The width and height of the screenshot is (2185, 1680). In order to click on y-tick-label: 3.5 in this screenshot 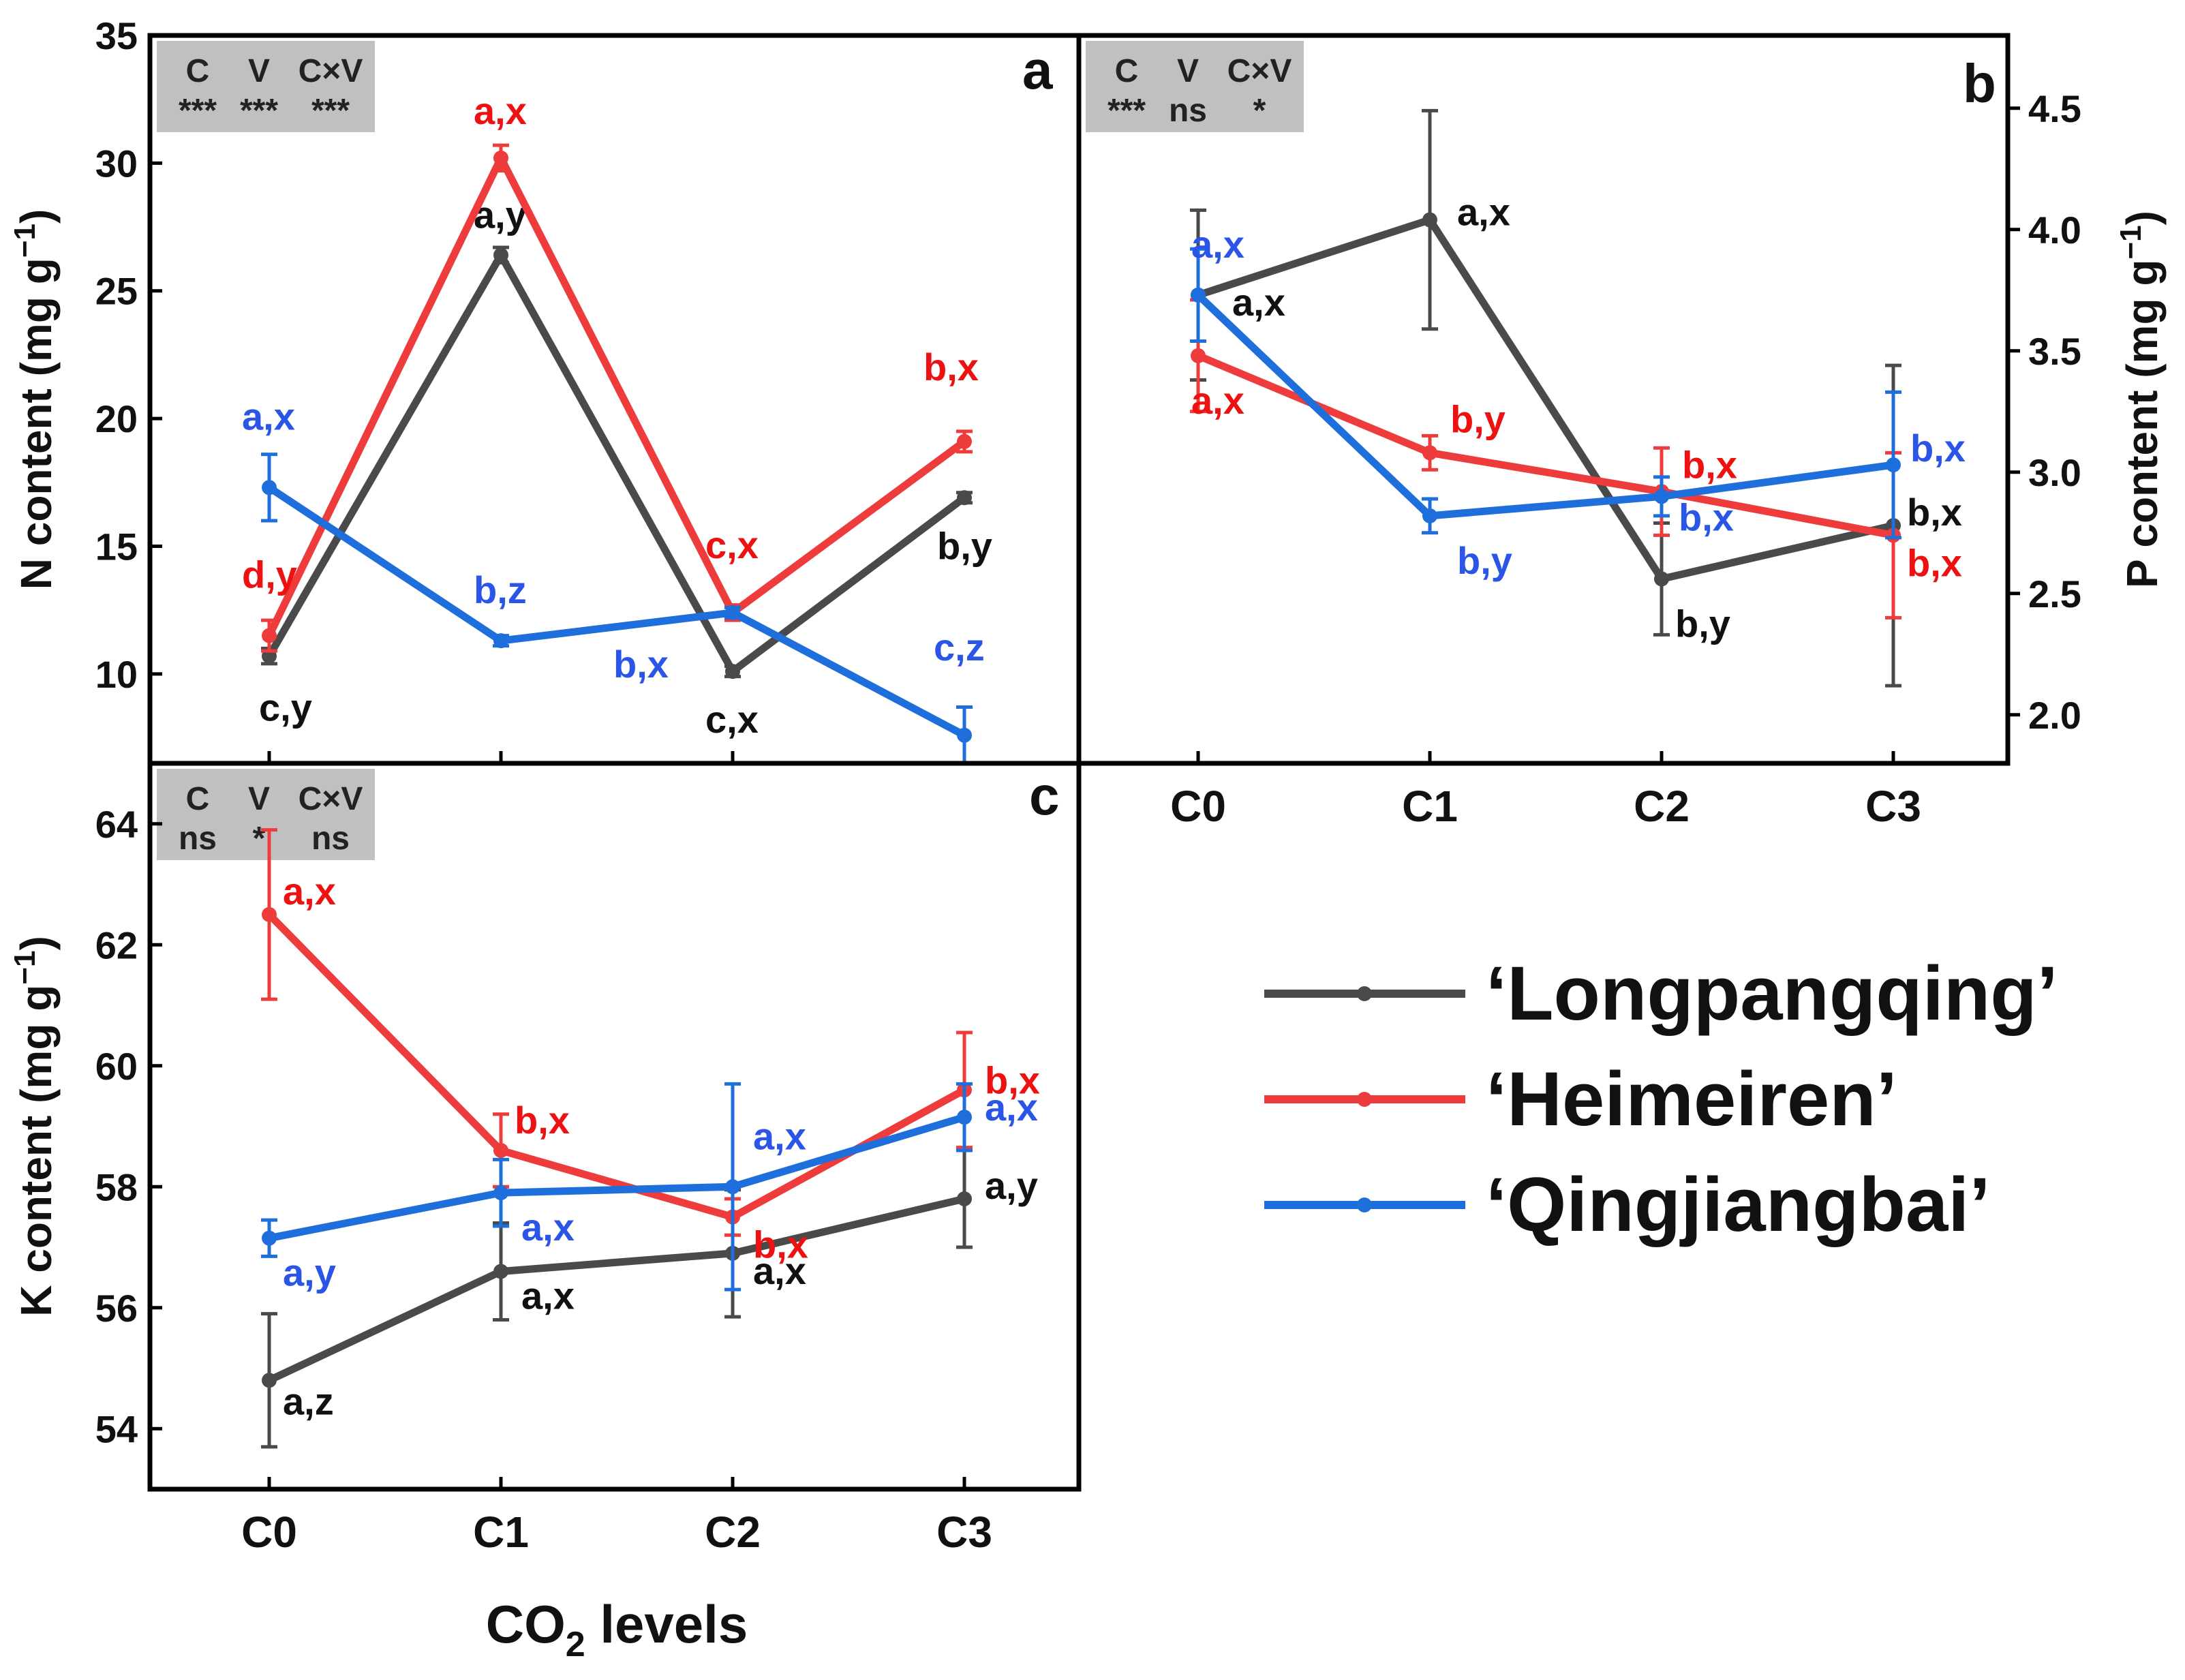, I will do `click(2054, 351)`.